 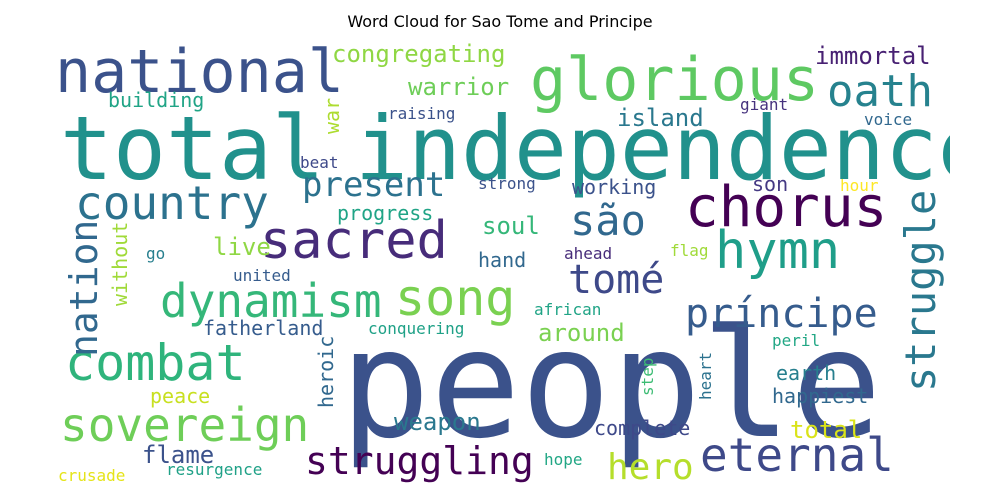 I want to click on word-hand: hand, so click(x=502, y=260).